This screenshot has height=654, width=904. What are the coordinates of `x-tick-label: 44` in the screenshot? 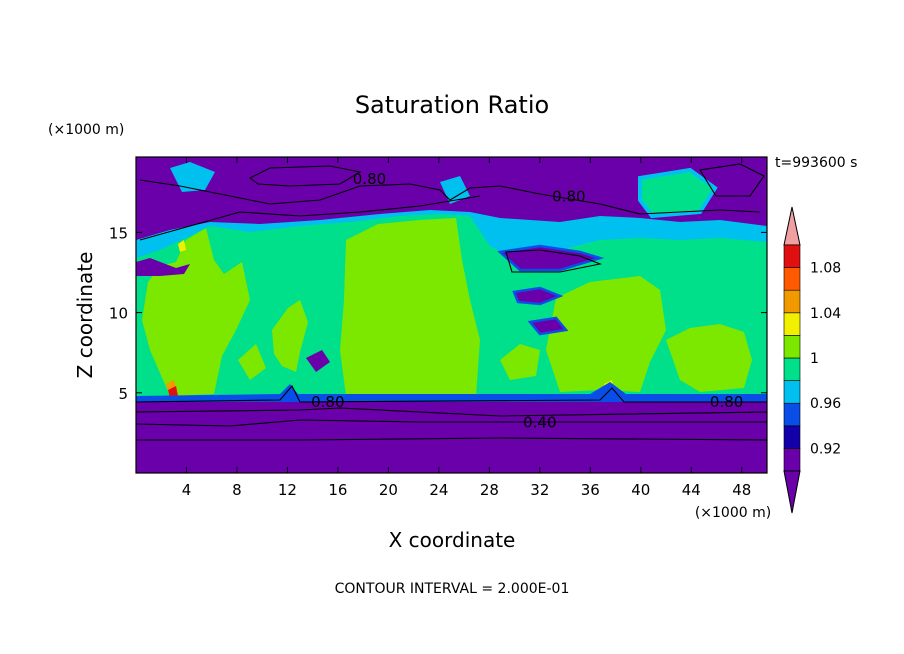 It's located at (691, 490).